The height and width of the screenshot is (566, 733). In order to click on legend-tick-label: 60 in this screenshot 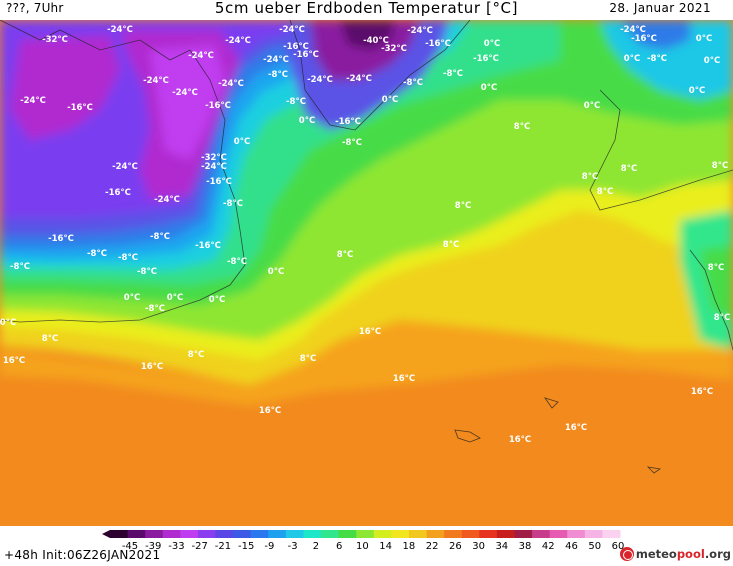, I will do `click(618, 545)`.